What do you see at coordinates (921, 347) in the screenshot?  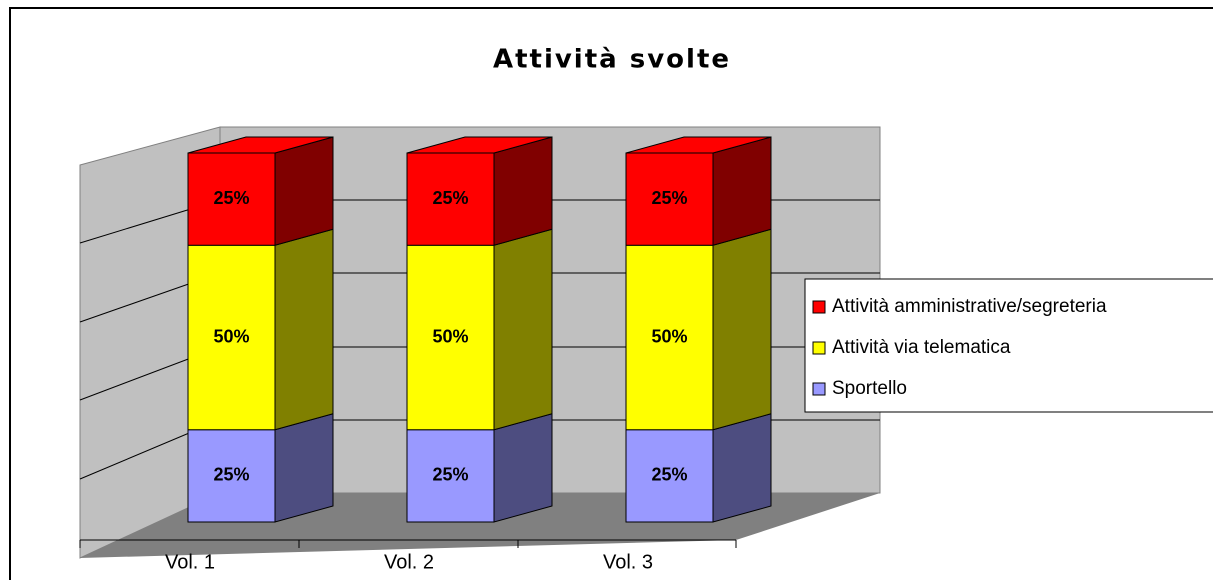 I see `legend-label: Attività via telematica` at bounding box center [921, 347].